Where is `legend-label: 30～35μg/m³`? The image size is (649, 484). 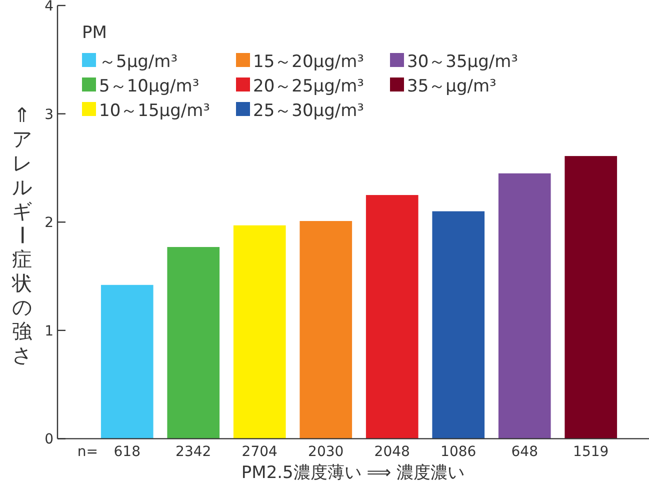 legend-label: 30～35μg/m³ is located at coordinates (462, 62).